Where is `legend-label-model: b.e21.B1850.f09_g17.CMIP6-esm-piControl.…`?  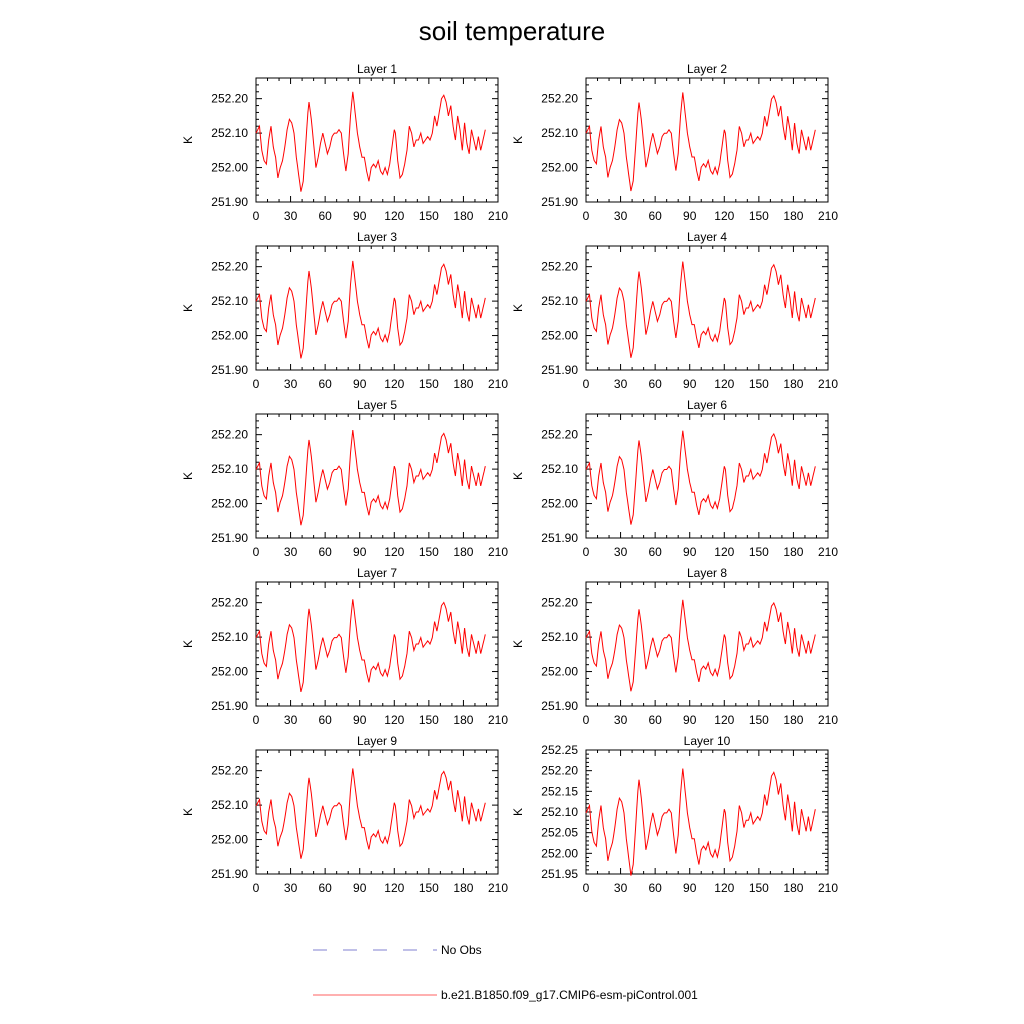 legend-label-model: b.e21.B1850.f09_g17.CMIP6-esm-piControl.… is located at coordinates (569, 995).